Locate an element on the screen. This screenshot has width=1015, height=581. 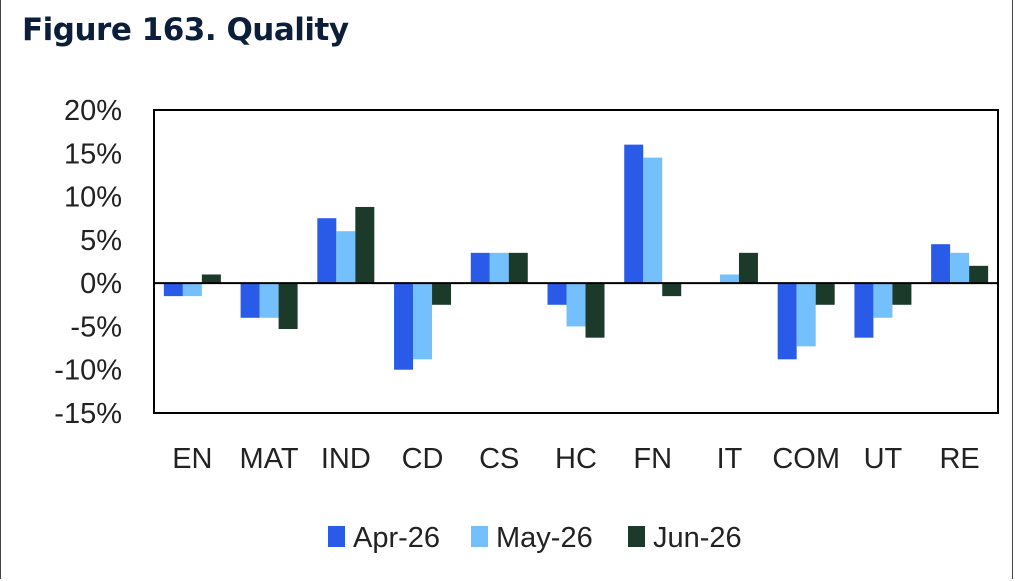
x-tick-label: EN is located at coordinates (192, 459).